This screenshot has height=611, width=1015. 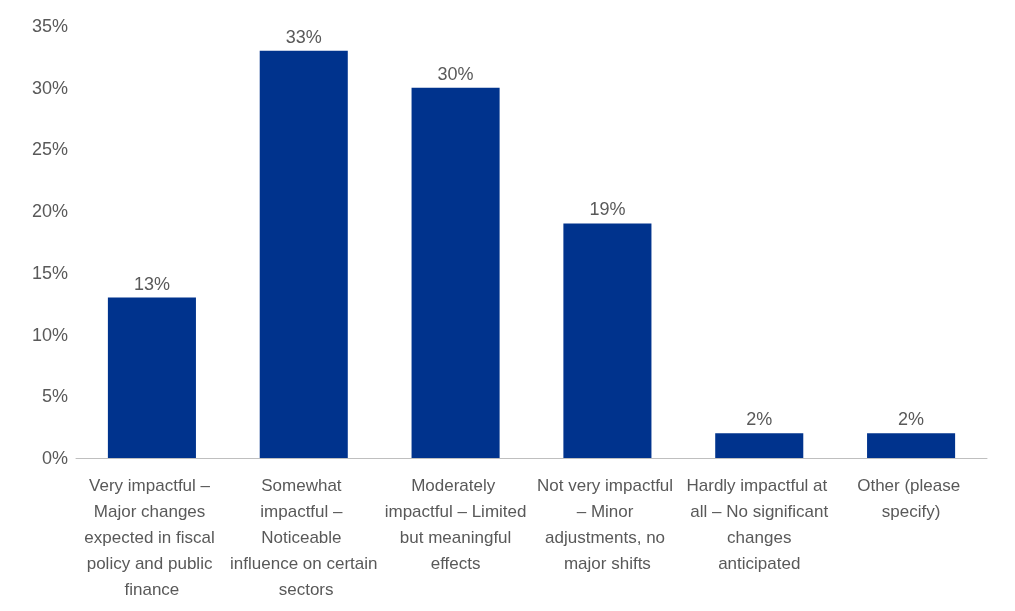 I want to click on data-label: 33%, so click(x=303, y=36).